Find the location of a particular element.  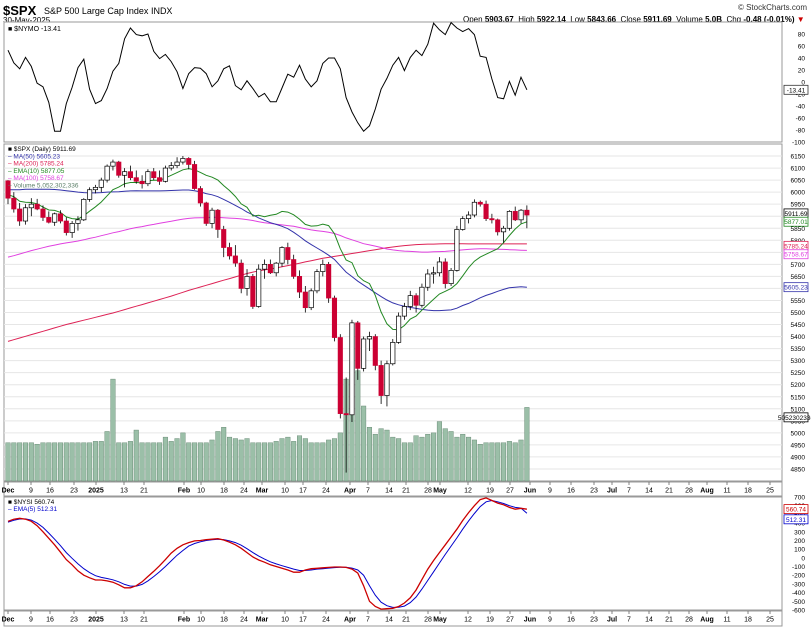

nymo-line is located at coordinates (267, 76).